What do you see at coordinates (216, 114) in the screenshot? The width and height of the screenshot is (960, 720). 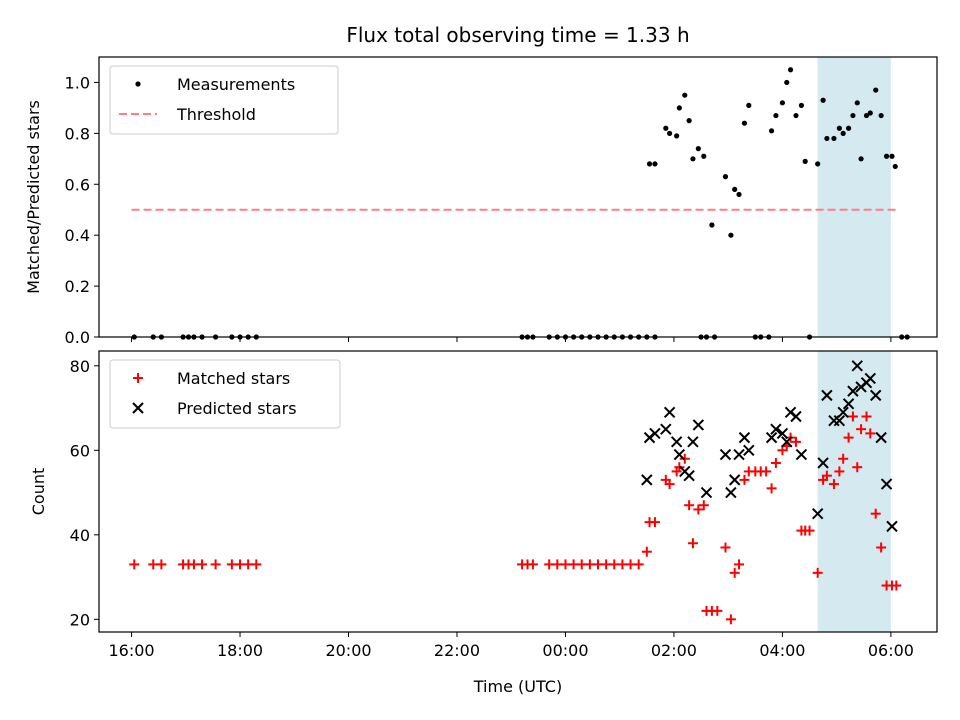 I see `legend-label: Threshold` at bounding box center [216, 114].